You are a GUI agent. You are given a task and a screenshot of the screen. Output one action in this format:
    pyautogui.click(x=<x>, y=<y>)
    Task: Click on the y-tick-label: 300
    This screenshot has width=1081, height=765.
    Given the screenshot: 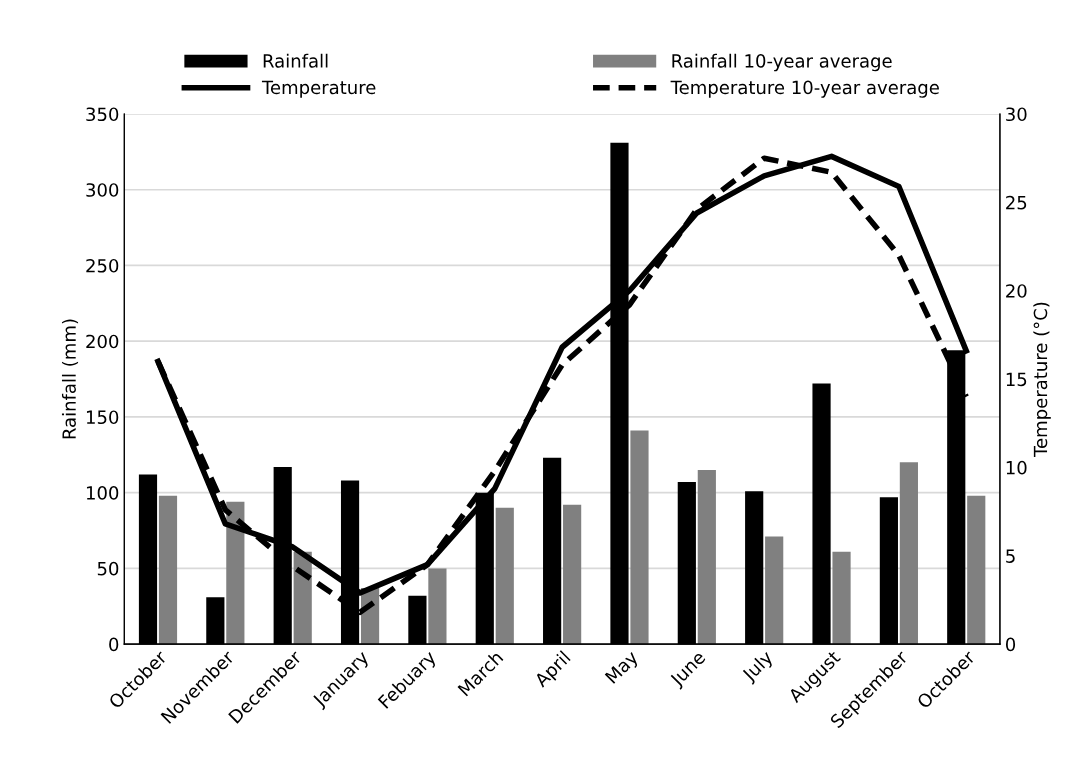 What is the action you would take?
    pyautogui.click(x=102, y=190)
    